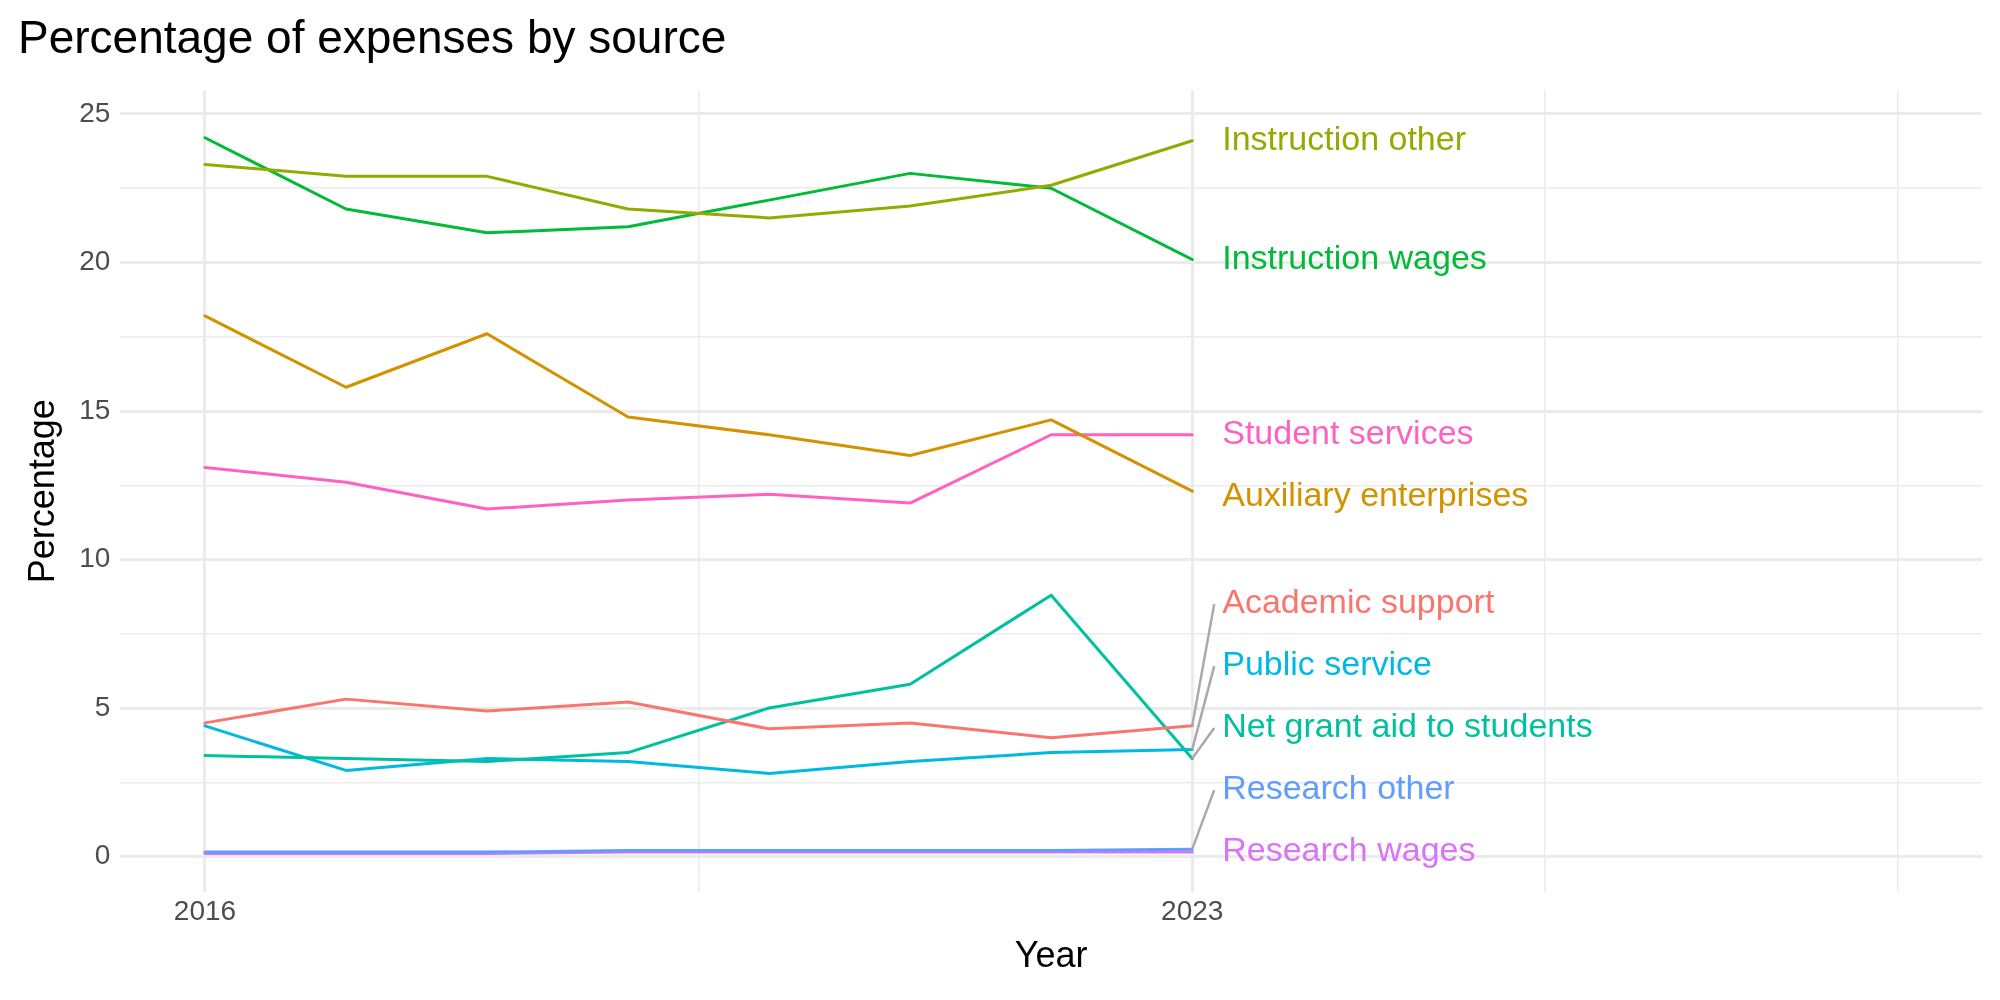 This screenshot has height=1000, width=2000. What do you see at coordinates (102, 706) in the screenshot?
I see `y-tick-label: 5` at bounding box center [102, 706].